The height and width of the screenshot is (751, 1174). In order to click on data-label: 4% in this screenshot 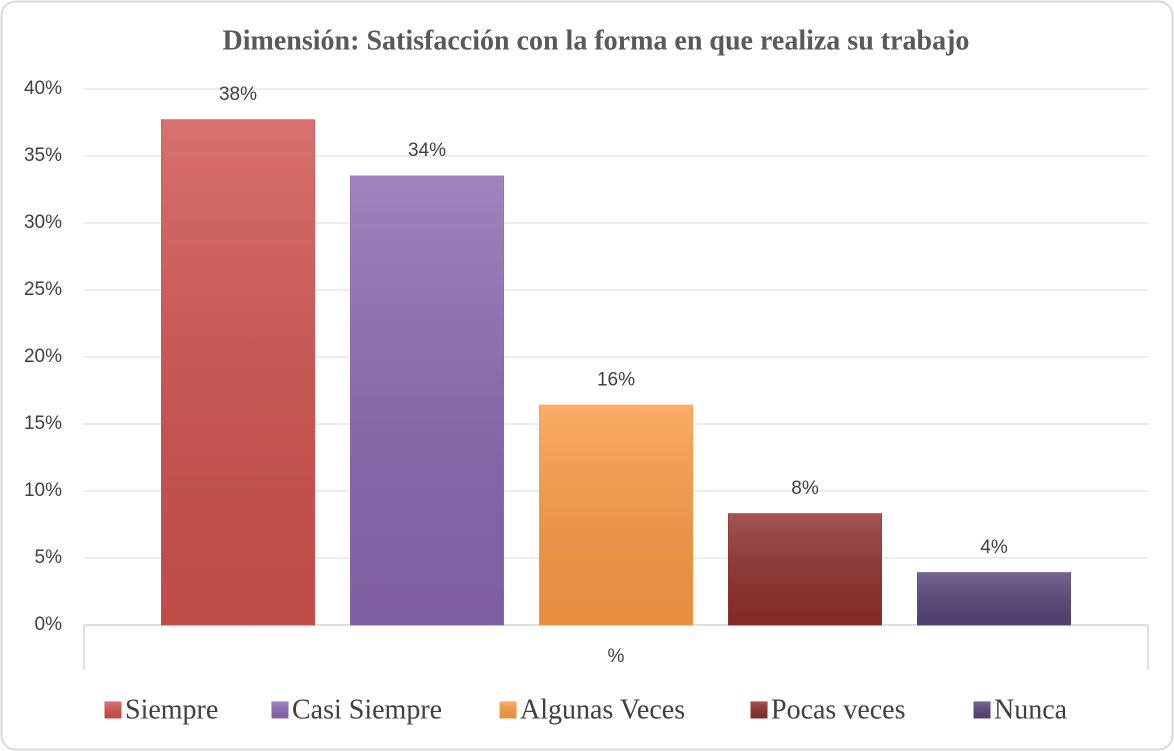, I will do `click(994, 547)`.